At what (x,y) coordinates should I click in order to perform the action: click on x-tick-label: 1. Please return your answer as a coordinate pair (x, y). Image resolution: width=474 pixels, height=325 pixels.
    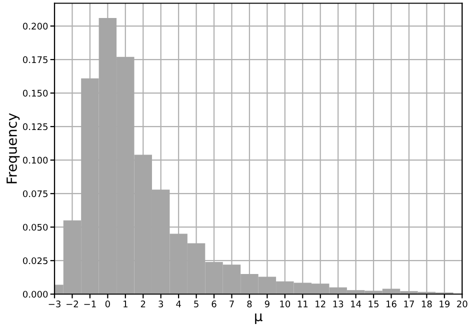
    Looking at the image, I should click on (126, 304).